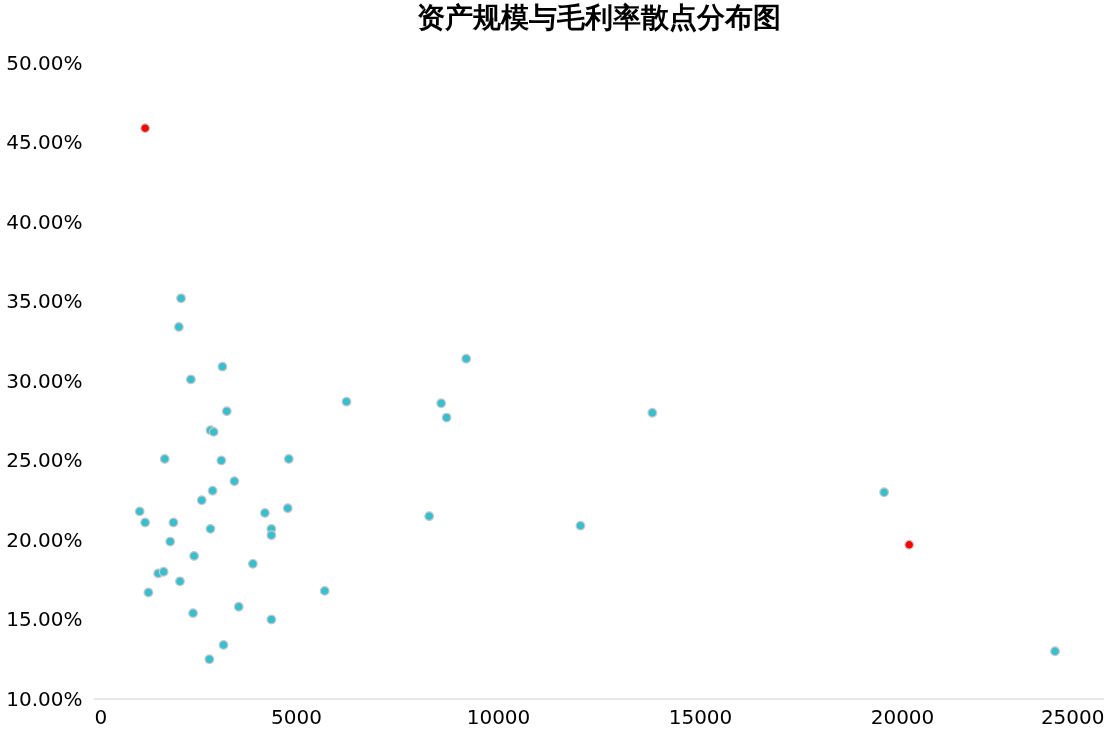  Describe the element at coordinates (44, 301) in the screenshot. I see `y-tick-label: 35.00%` at that location.